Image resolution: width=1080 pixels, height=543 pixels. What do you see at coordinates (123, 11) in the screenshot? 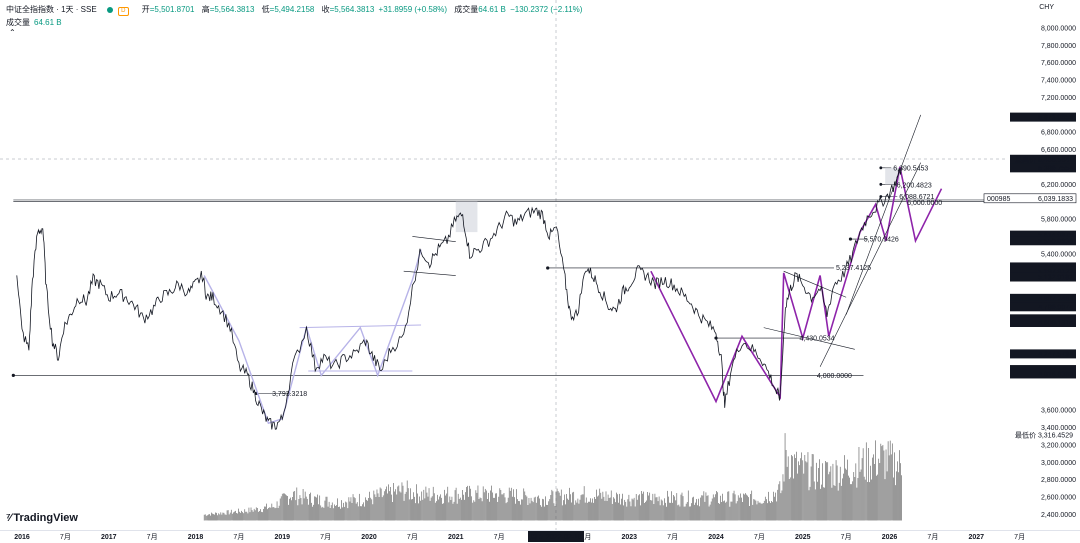
I see `data-badge: D` at bounding box center [123, 11].